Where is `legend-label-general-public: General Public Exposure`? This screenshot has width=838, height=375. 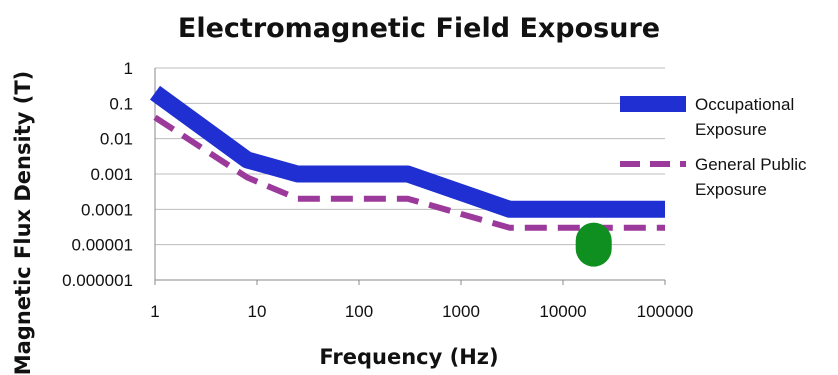 legend-label-general-public: General Public Exposure is located at coordinates (751, 177).